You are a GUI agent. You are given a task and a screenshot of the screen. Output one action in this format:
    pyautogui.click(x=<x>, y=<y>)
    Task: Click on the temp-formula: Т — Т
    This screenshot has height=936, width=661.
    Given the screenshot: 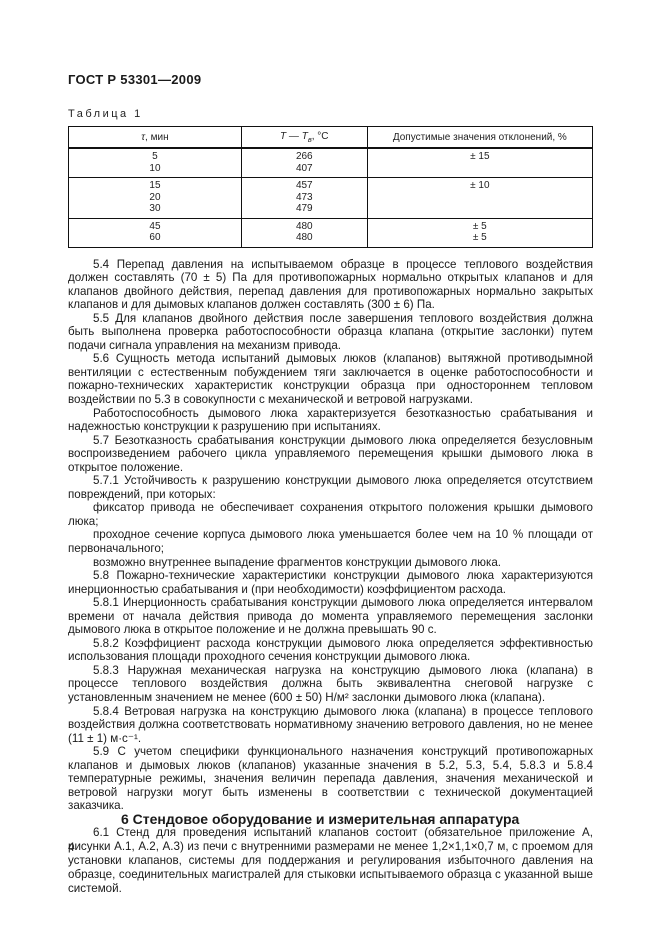 What is the action you would take?
    pyautogui.click(x=294, y=136)
    